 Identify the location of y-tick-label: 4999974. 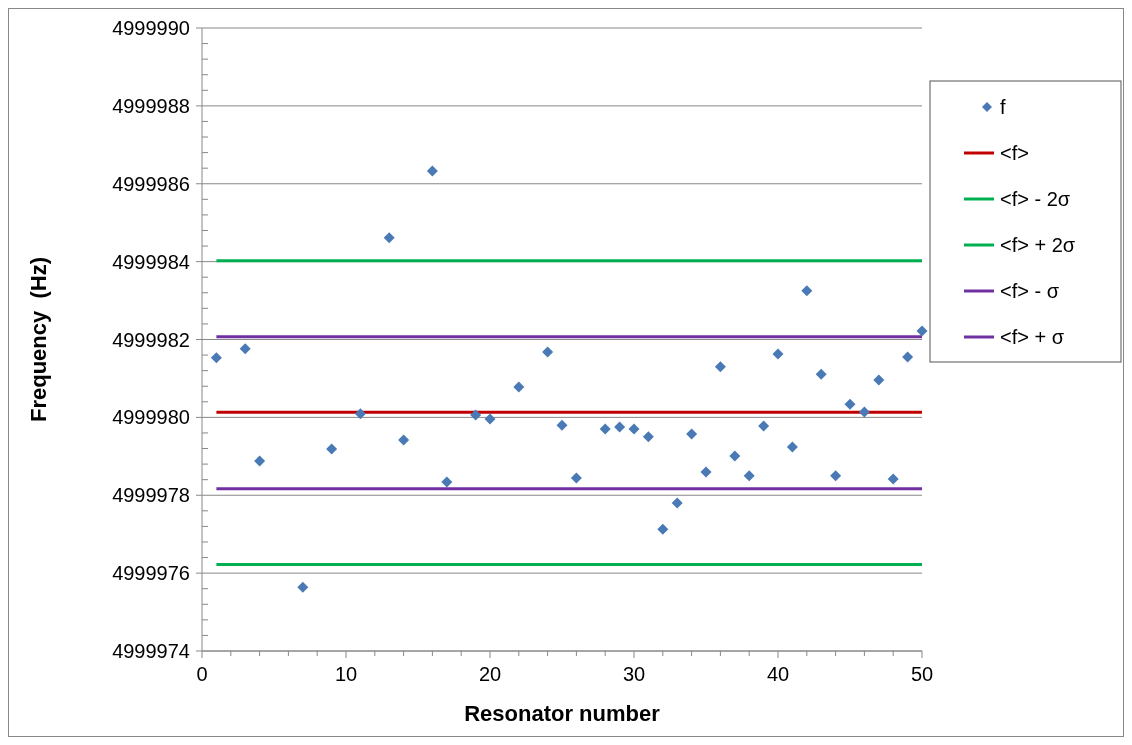
(151, 651).